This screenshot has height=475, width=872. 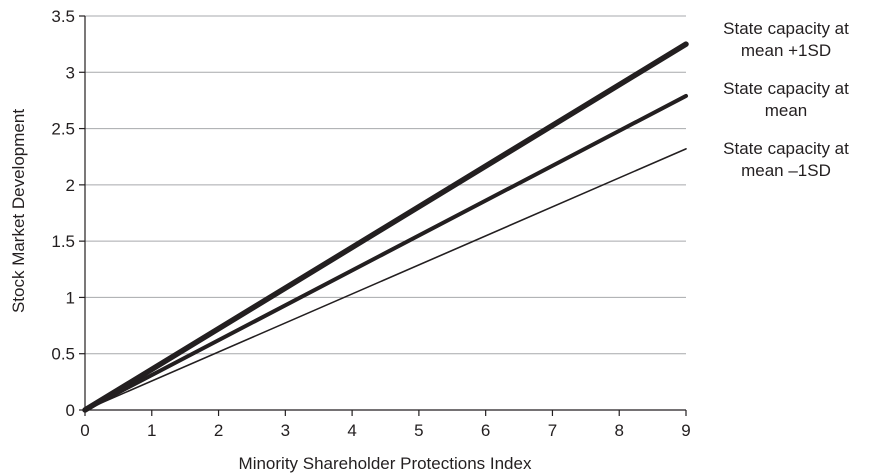 I want to click on x-tick-label: 6, so click(x=485, y=430).